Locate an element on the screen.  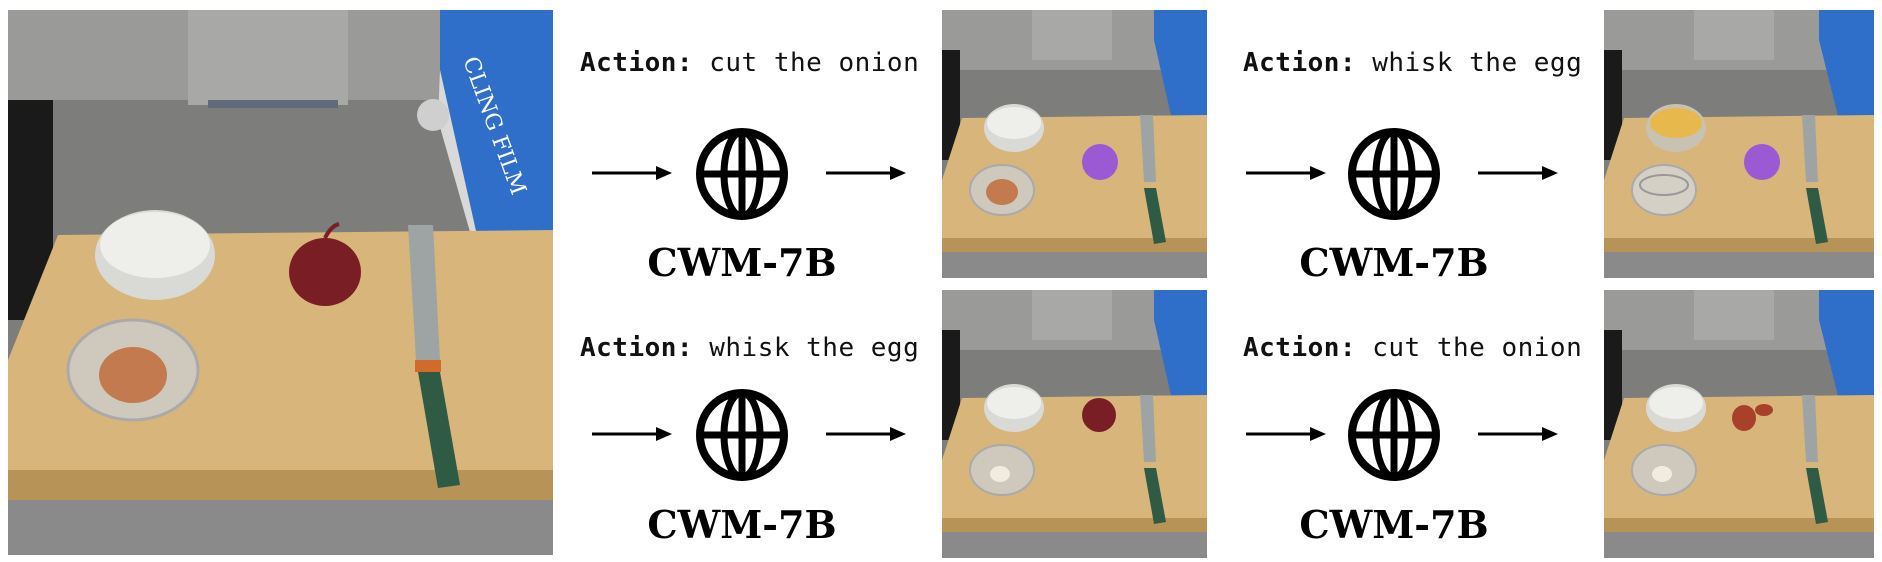
bottom-step2-model-label: CWM-7B is located at coordinates (1394, 524).